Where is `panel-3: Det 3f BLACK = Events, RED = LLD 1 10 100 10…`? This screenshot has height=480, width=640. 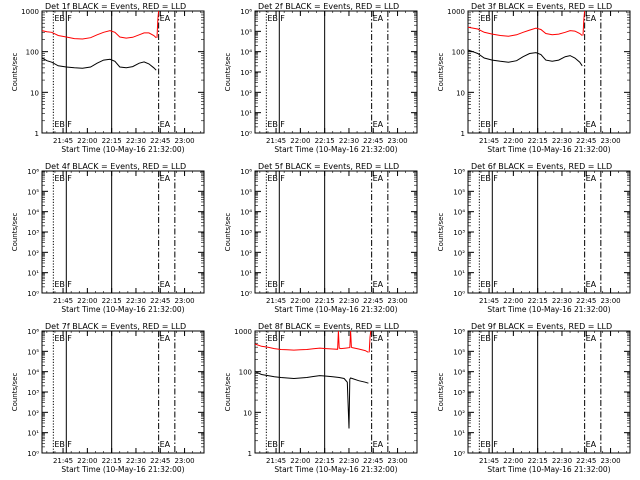
panel-3: Det 3f BLACK = Events, RED = LLD 1 10 100 10… is located at coordinates (534, 78).